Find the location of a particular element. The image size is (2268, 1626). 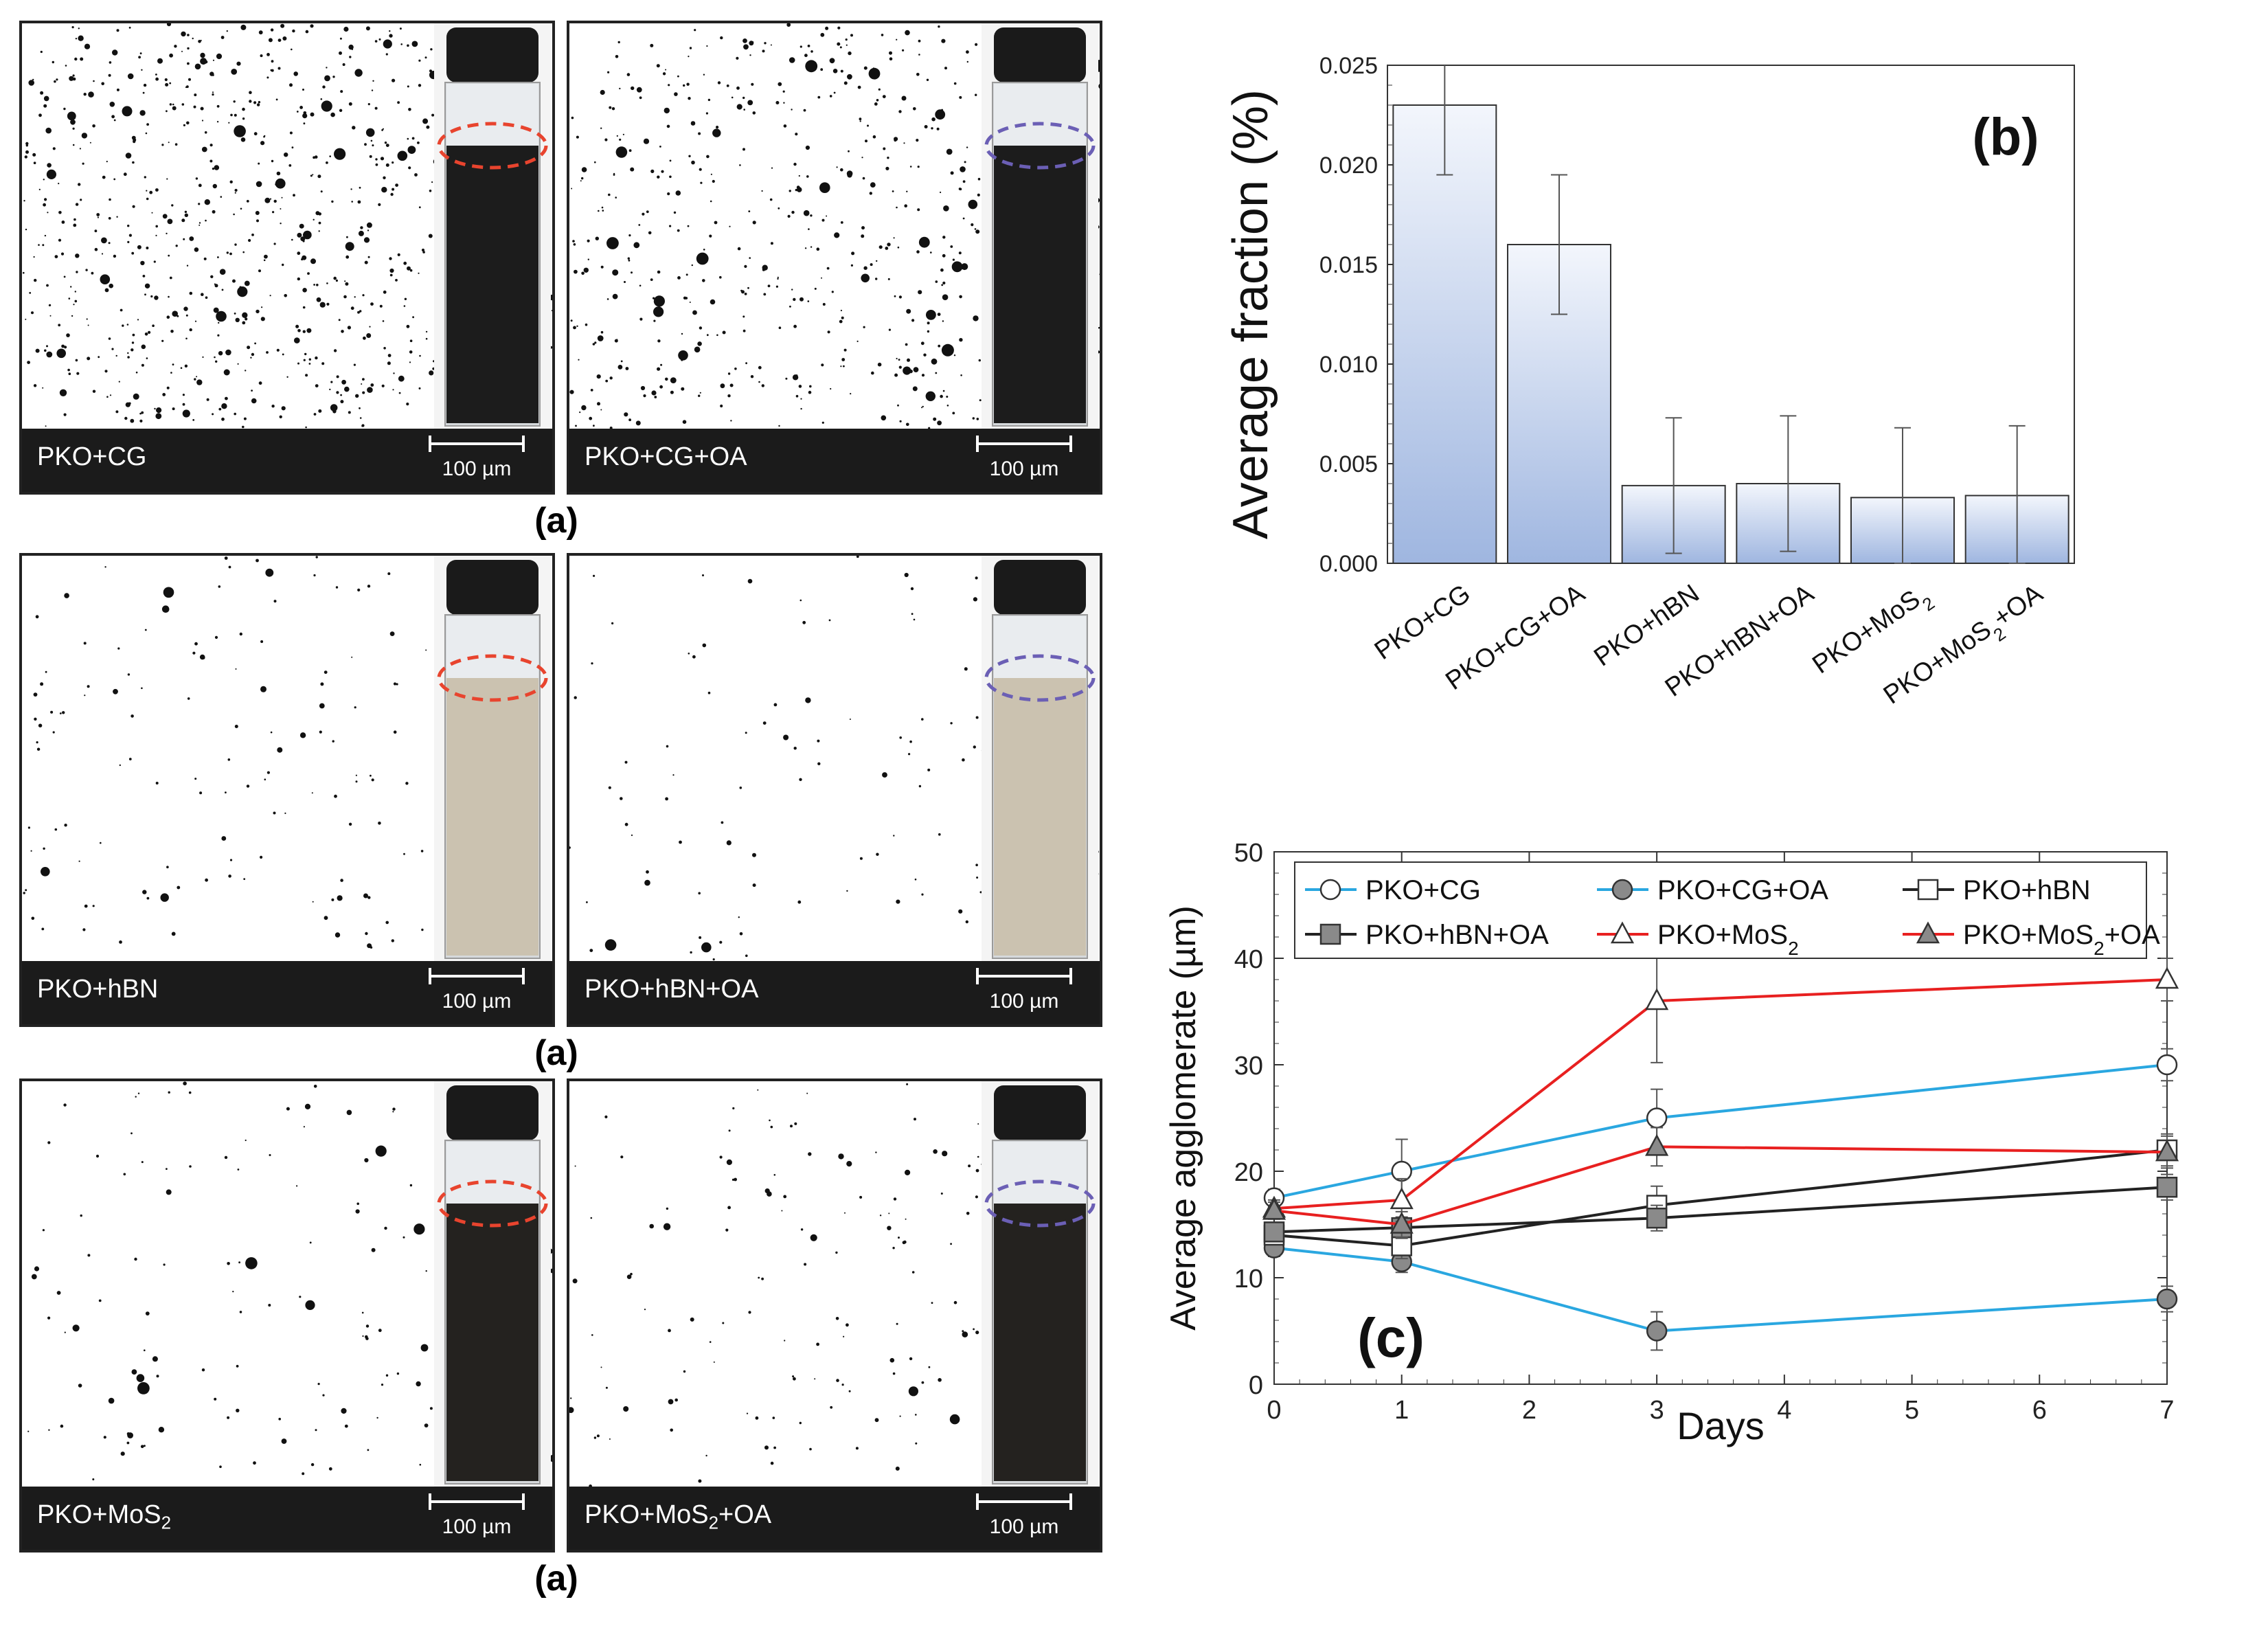

sediment-ring is located at coordinates (493, 678).